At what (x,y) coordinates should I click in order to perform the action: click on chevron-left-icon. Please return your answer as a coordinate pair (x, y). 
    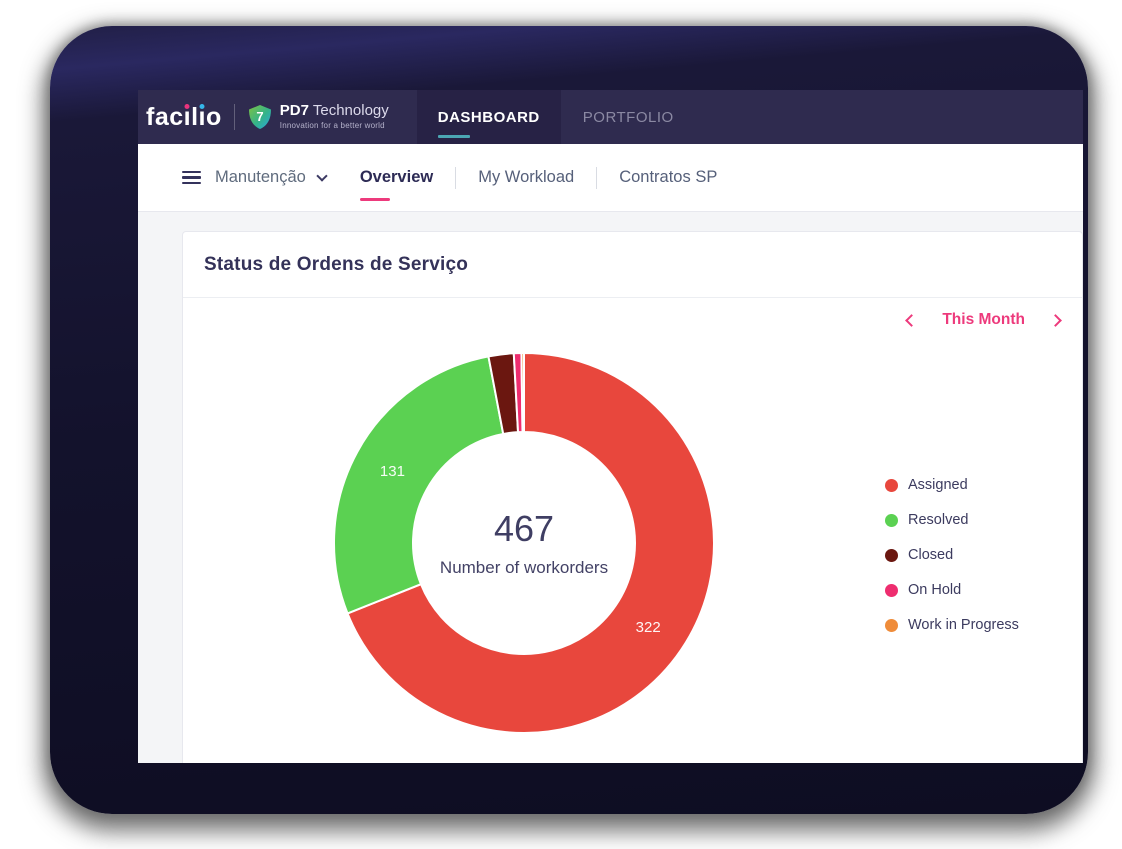
    Looking at the image, I should click on (912, 320).